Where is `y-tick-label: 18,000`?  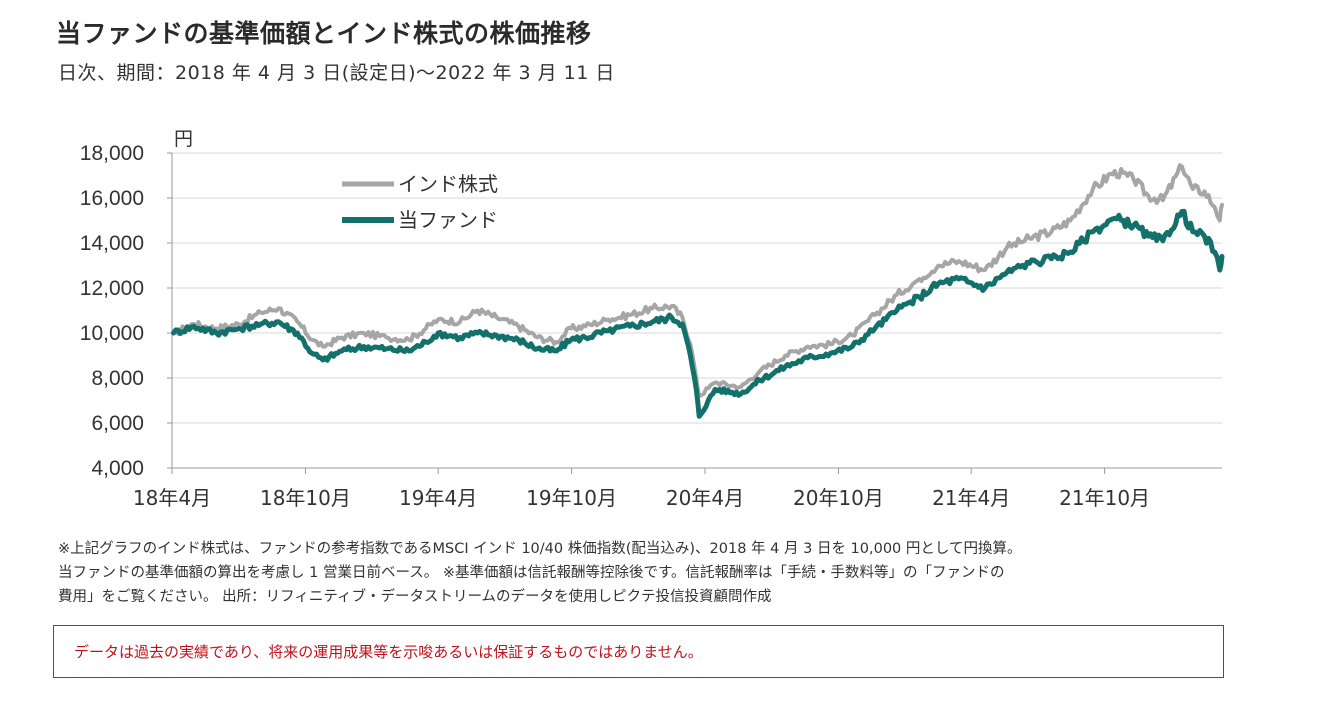
y-tick-label: 18,000 is located at coordinates (112, 153).